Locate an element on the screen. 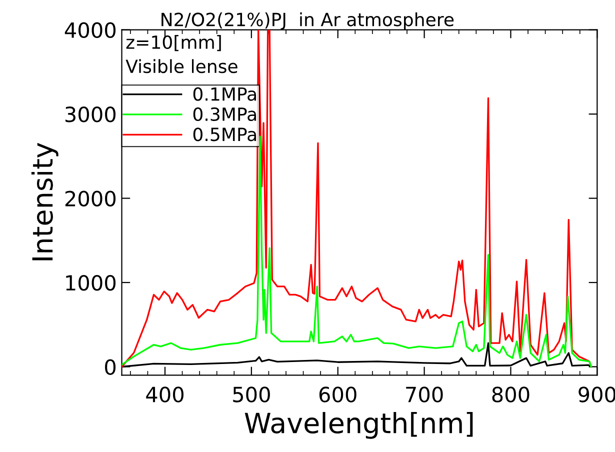 The width and height of the screenshot is (615, 452). y-tick-label: 2000 is located at coordinates (90, 198).